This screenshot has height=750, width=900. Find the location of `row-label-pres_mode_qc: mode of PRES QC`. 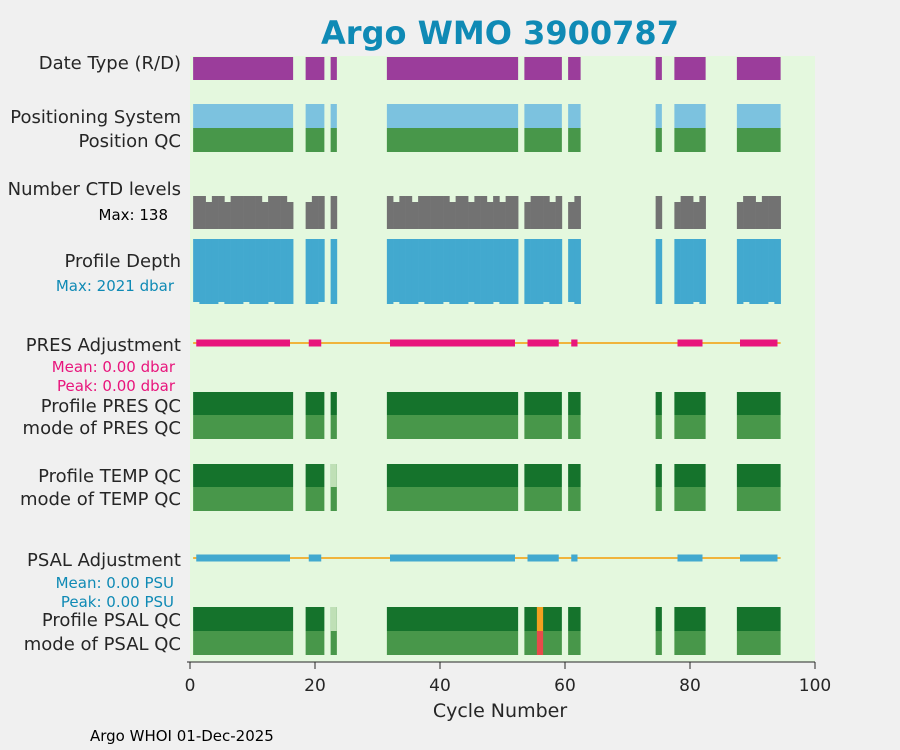

row-label-pres_mode_qc: mode of PRES QC is located at coordinates (102, 428).